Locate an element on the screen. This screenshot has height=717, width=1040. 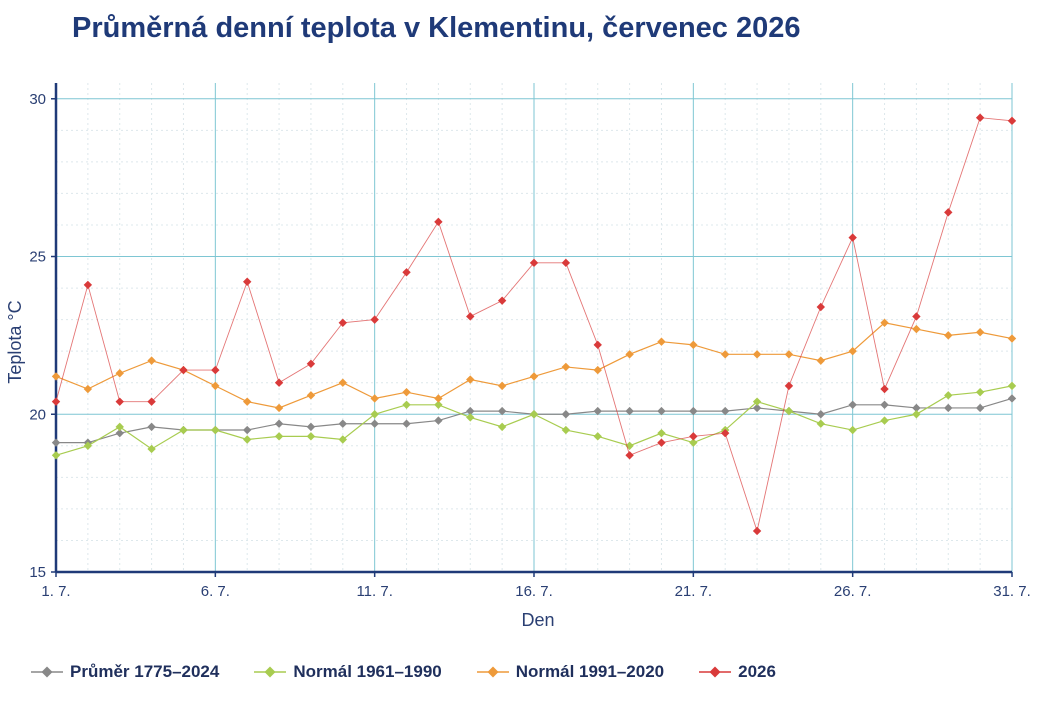
x-tick-label: 6. 7. is located at coordinates (215, 591).